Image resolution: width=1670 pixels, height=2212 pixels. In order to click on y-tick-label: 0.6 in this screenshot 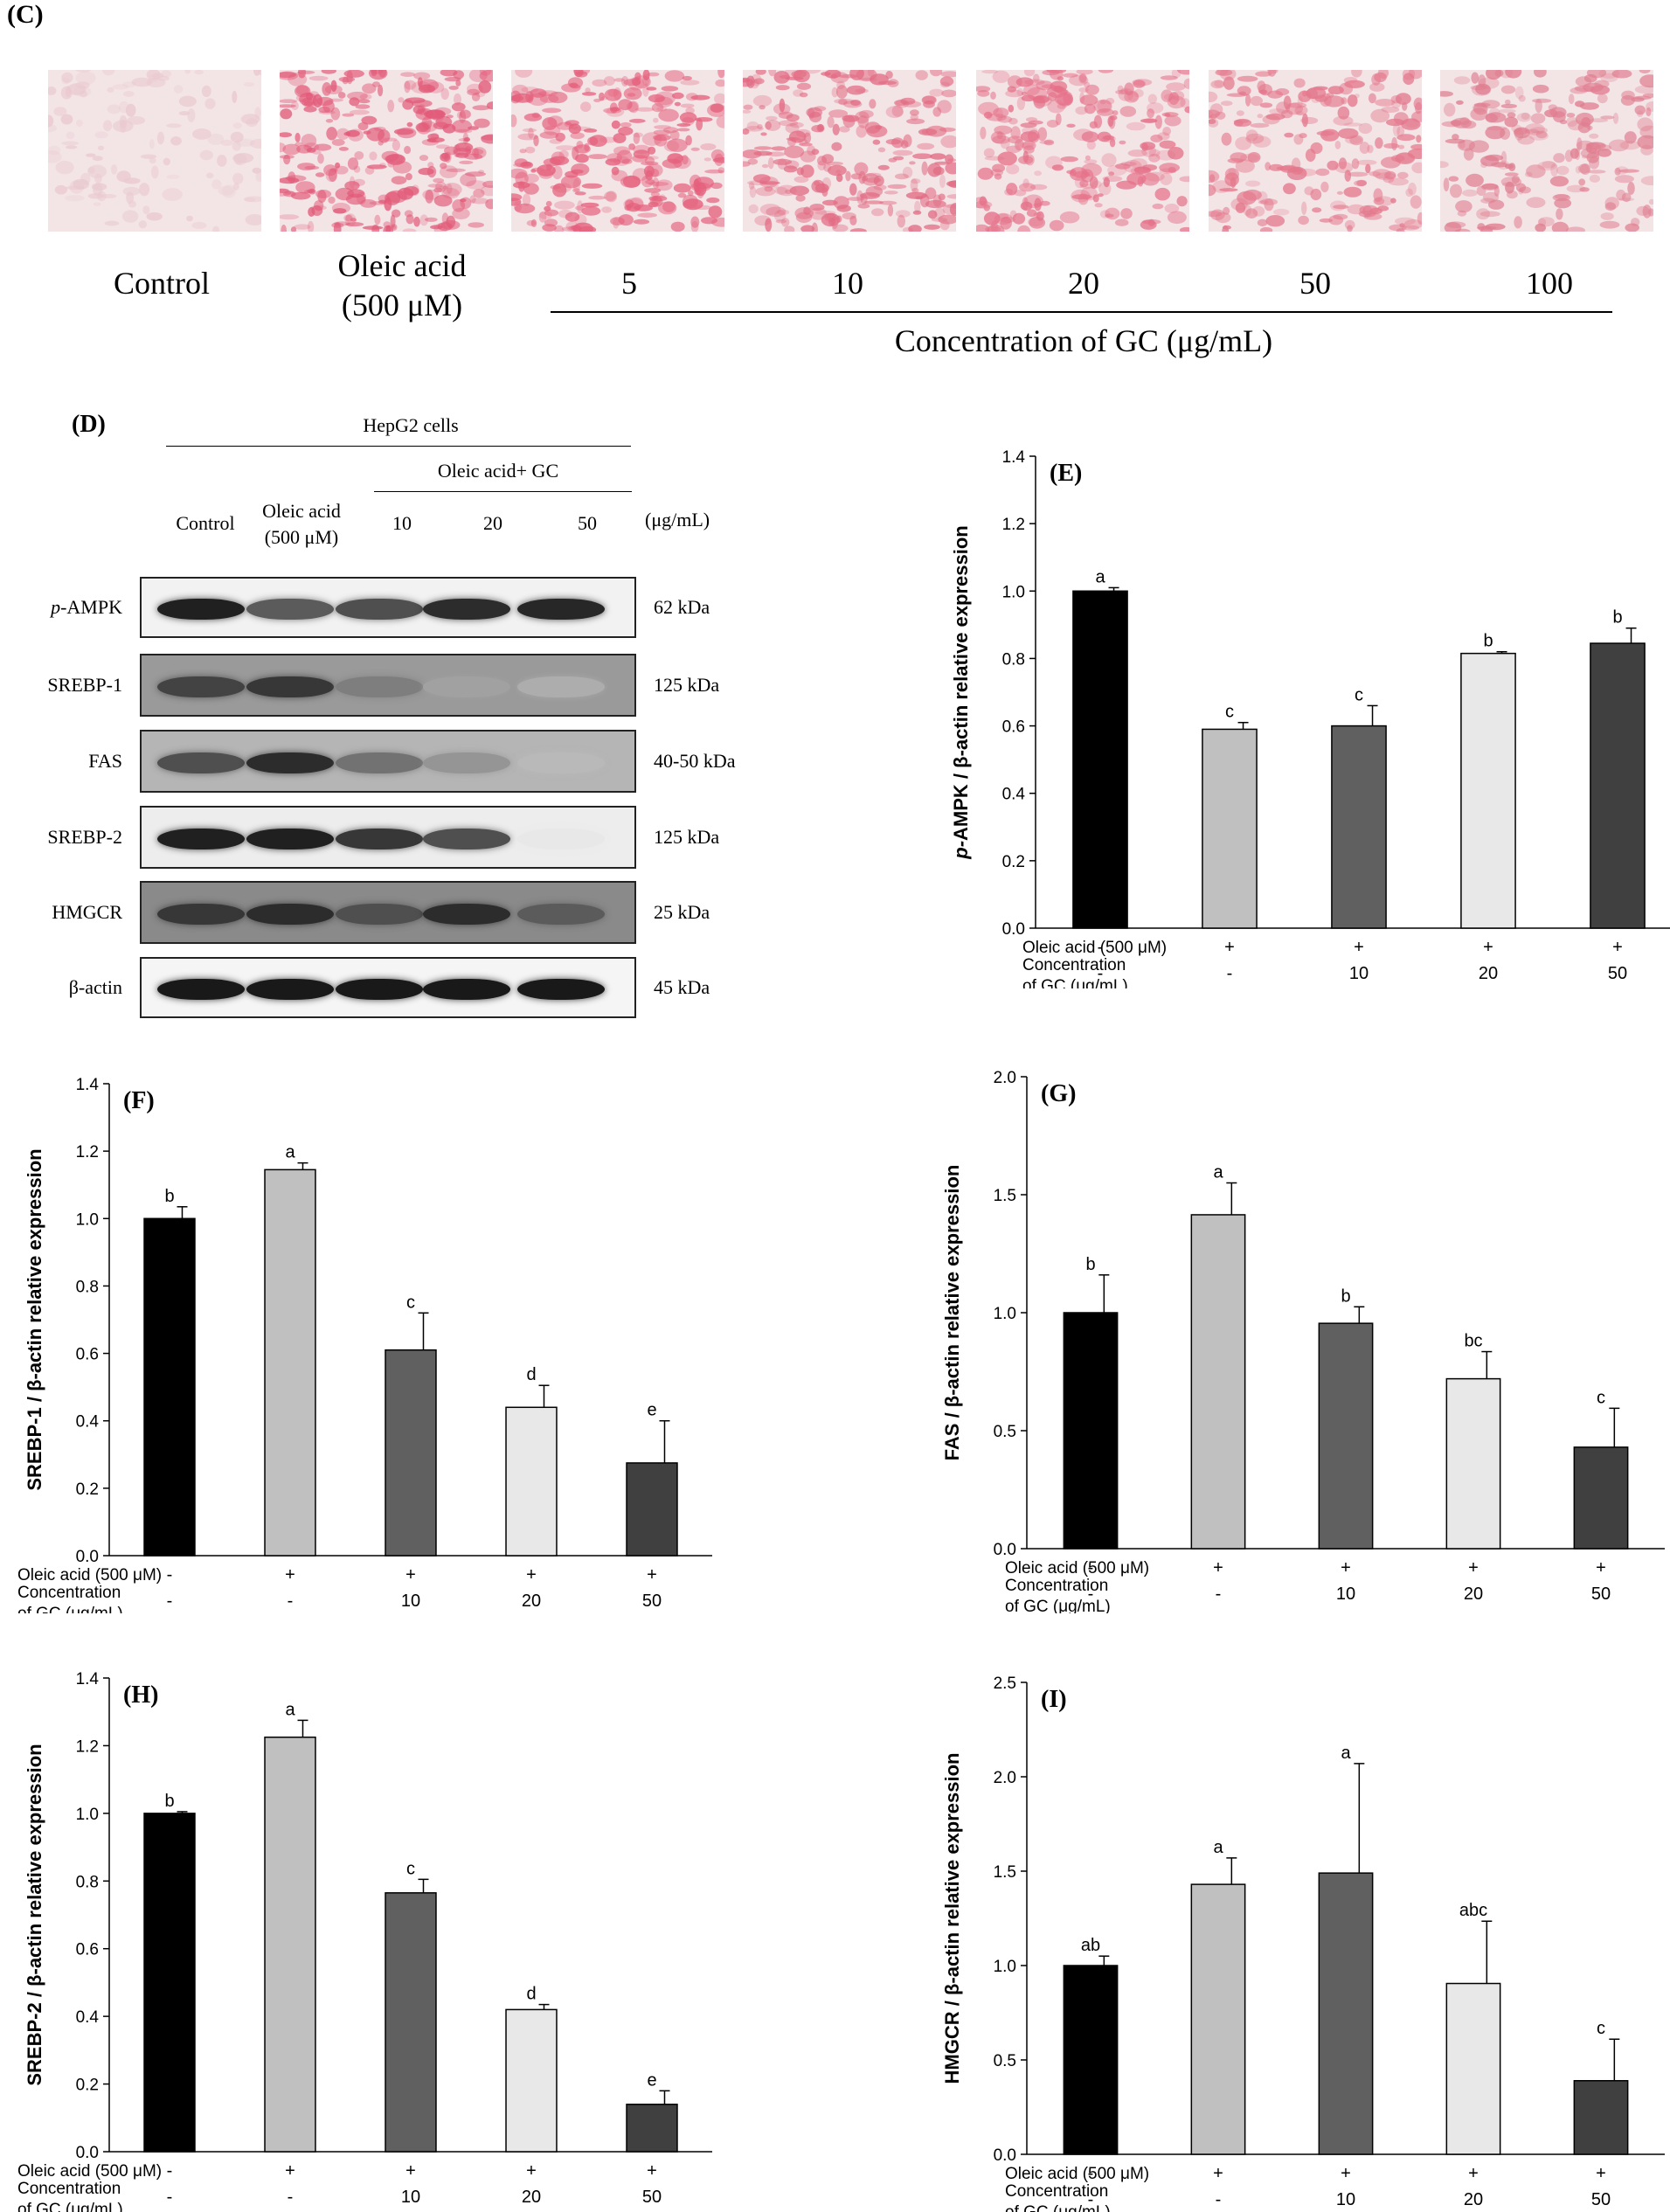, I will do `click(87, 1355)`.